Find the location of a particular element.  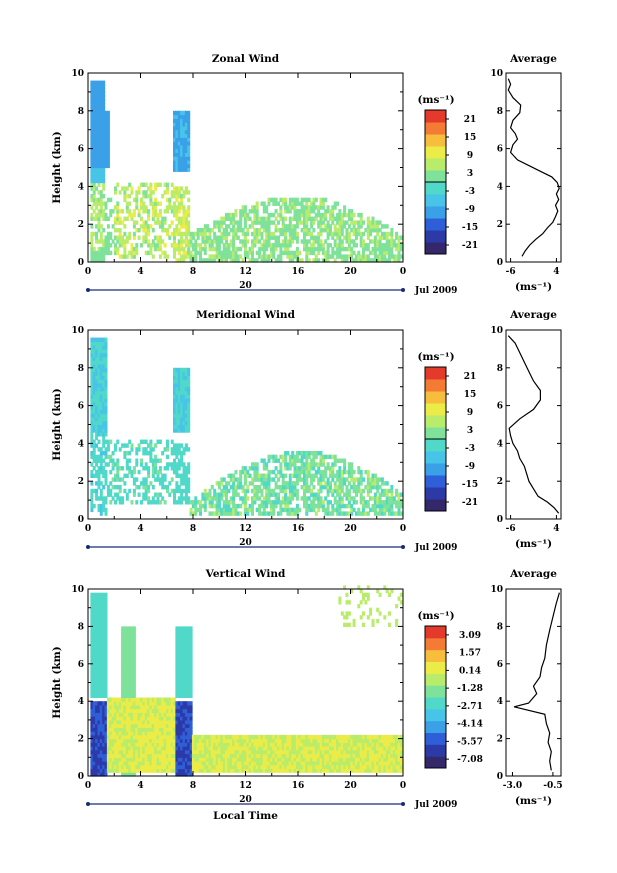

x-tick-label: 12 is located at coordinates (245, 272).